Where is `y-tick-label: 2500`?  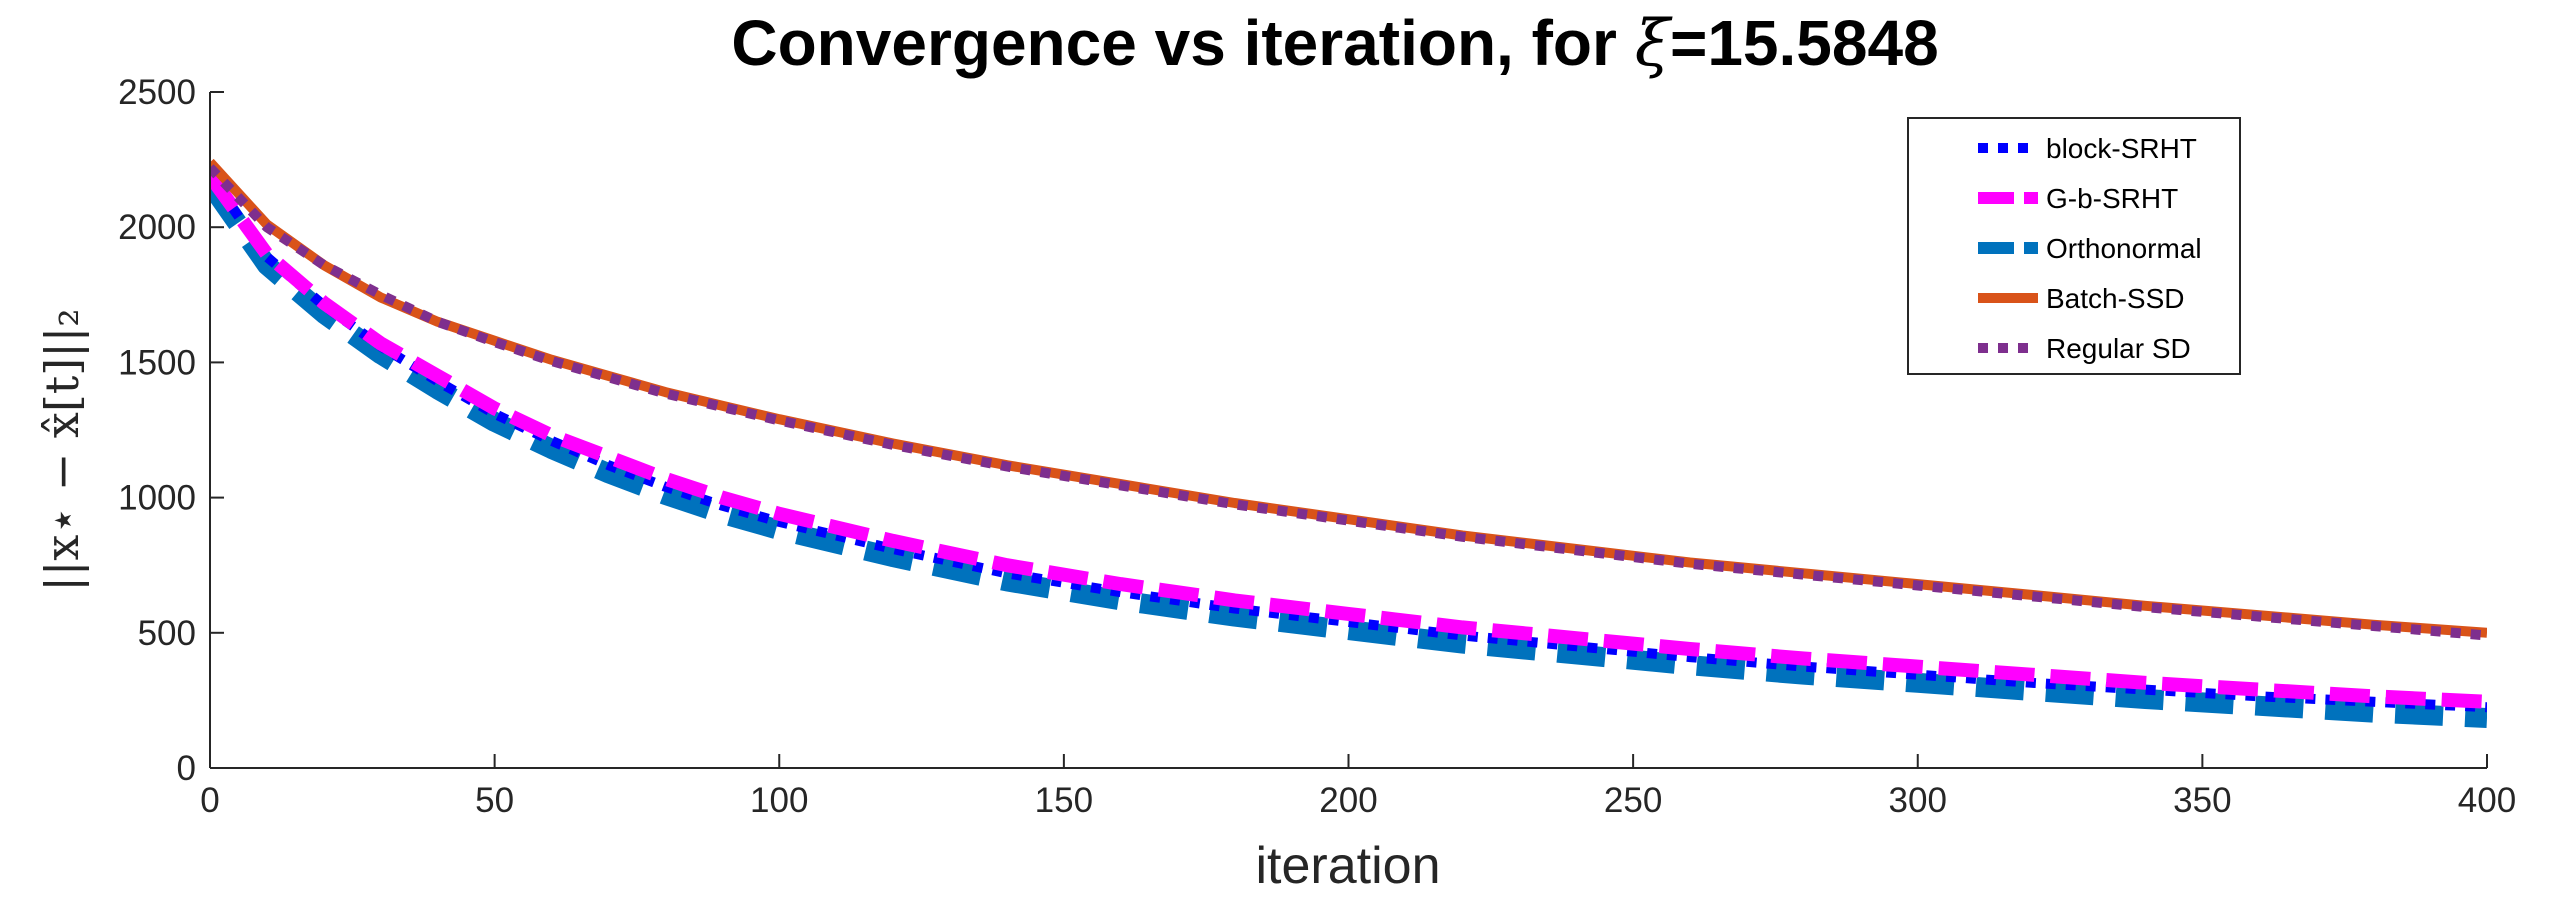
y-tick-label: 2500 is located at coordinates (157, 92).